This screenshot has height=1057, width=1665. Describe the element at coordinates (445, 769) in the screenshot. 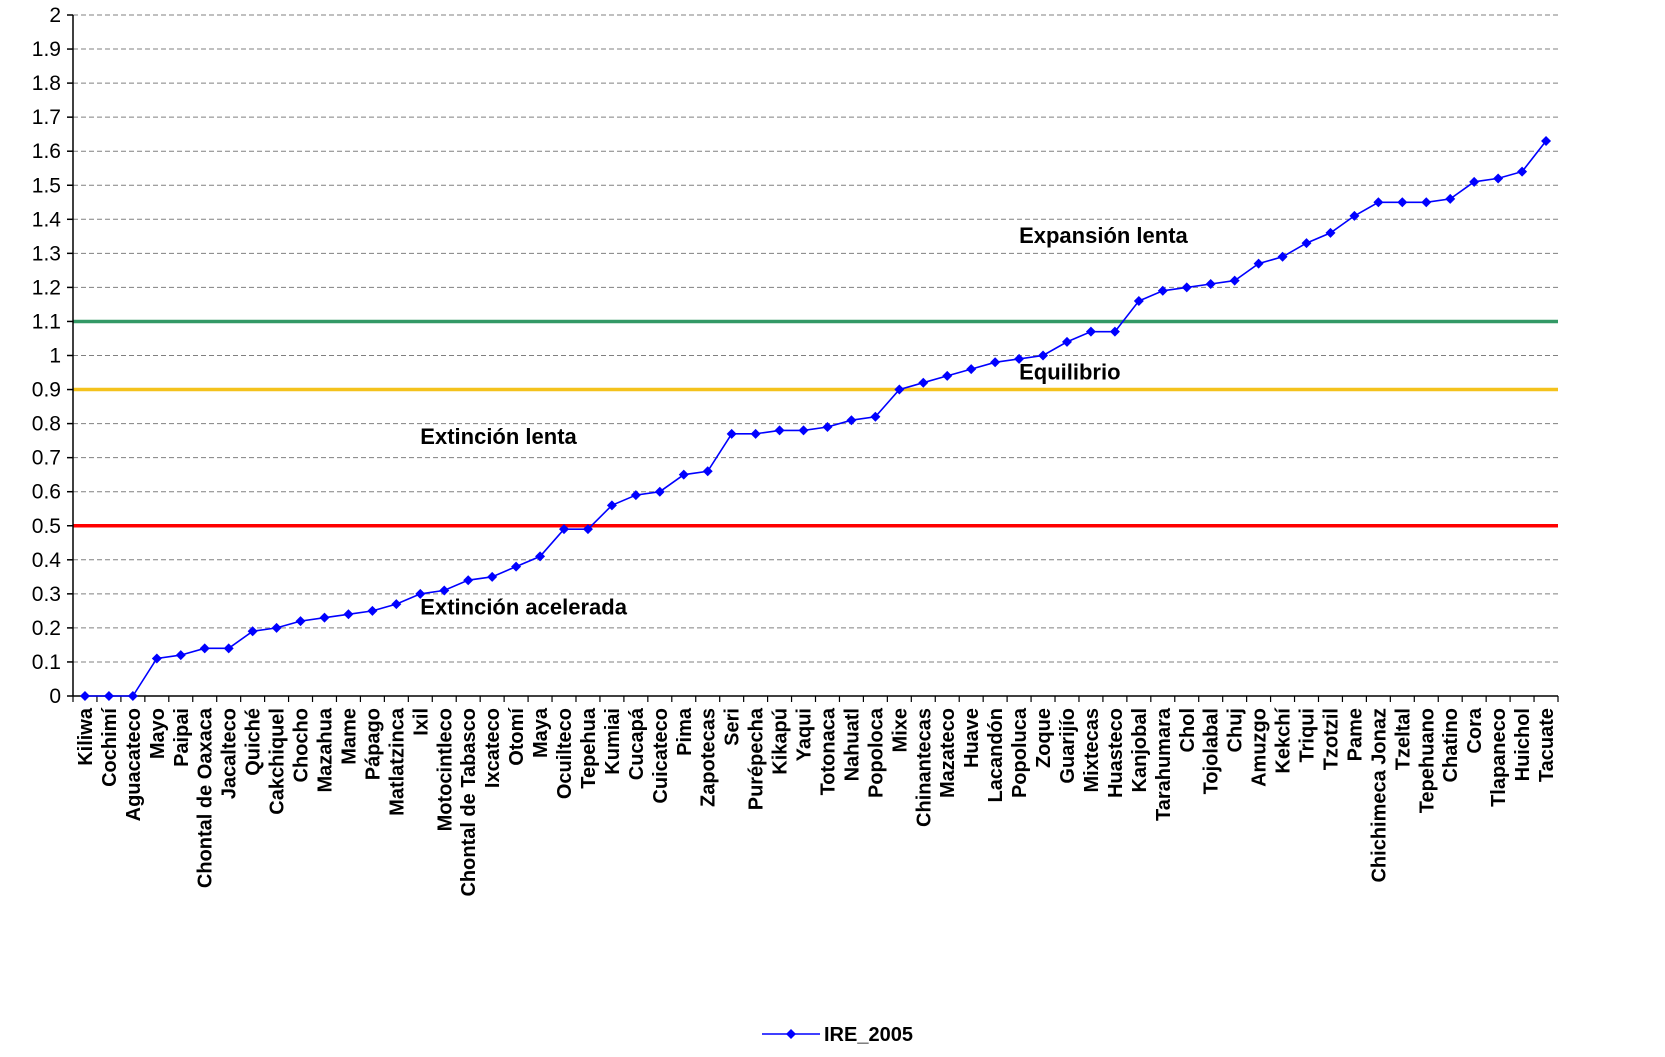

I see `x-tick-label: Motocintleco` at that location.